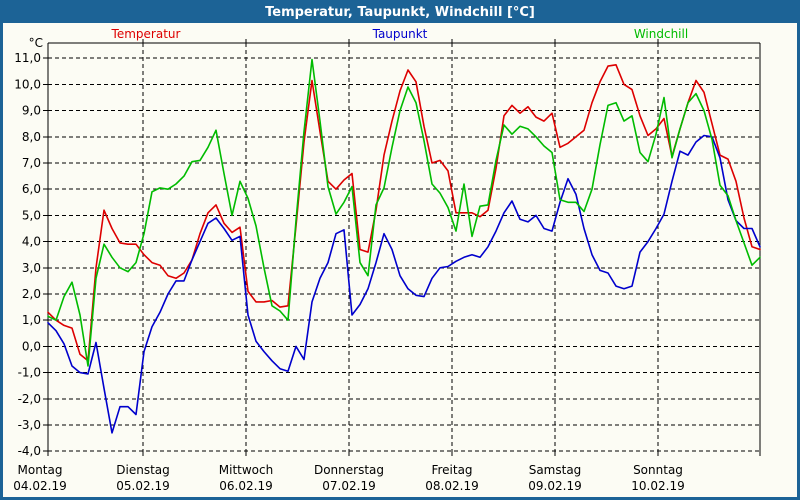 Image resolution: width=800 pixels, height=500 pixels. What do you see at coordinates (27, 58) in the screenshot?
I see `y-tick-label: 11,0` at bounding box center [27, 58].